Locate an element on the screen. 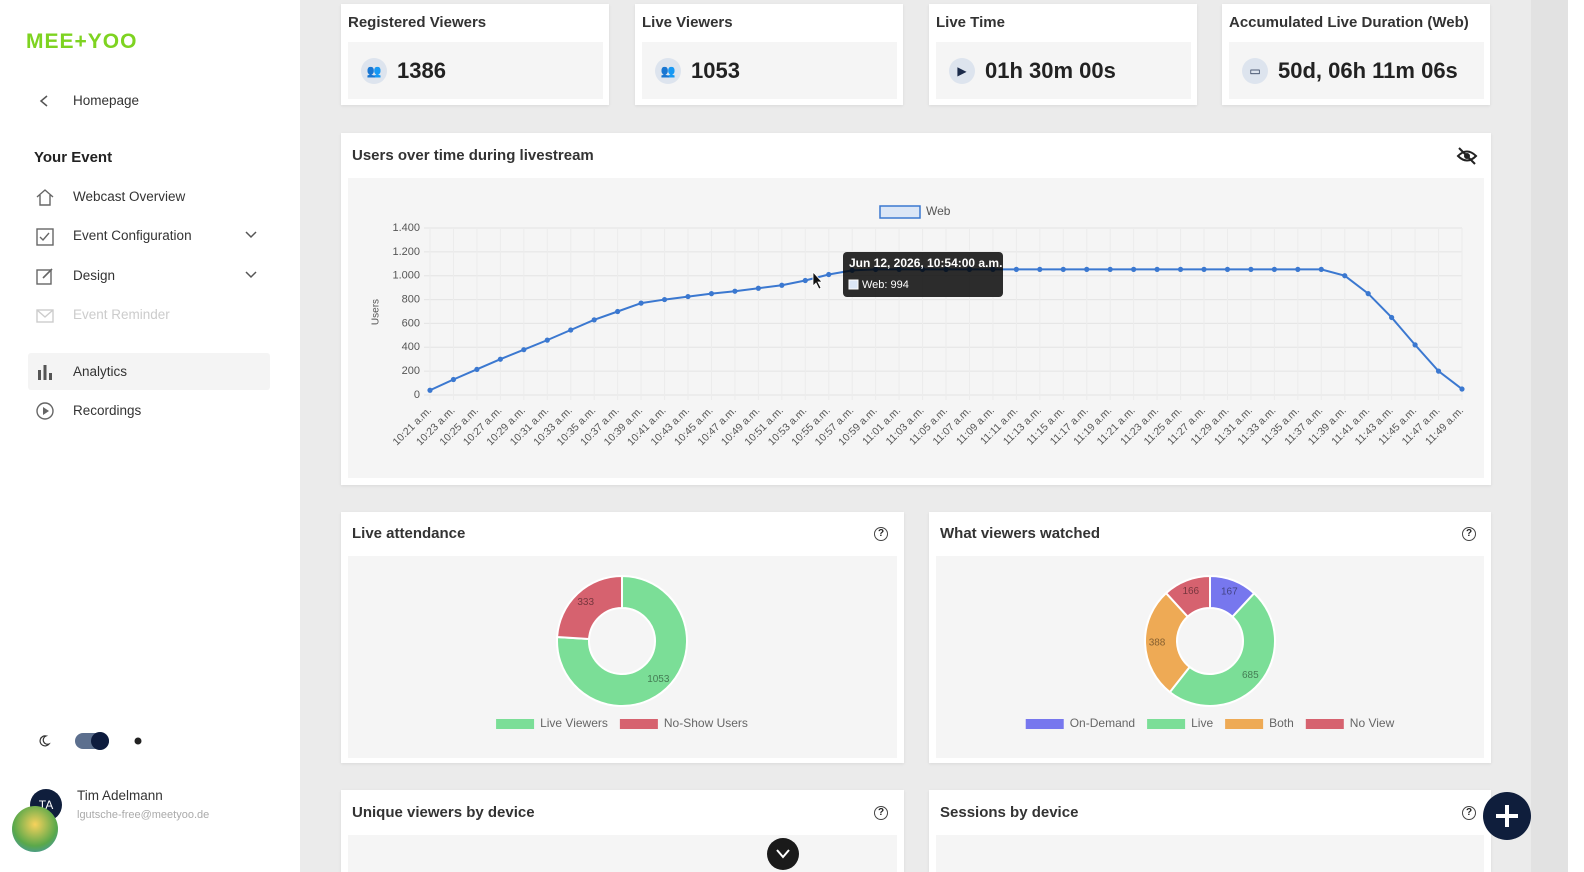 This screenshot has height=872, width=1584. data-label: 166 is located at coordinates (1190, 591).